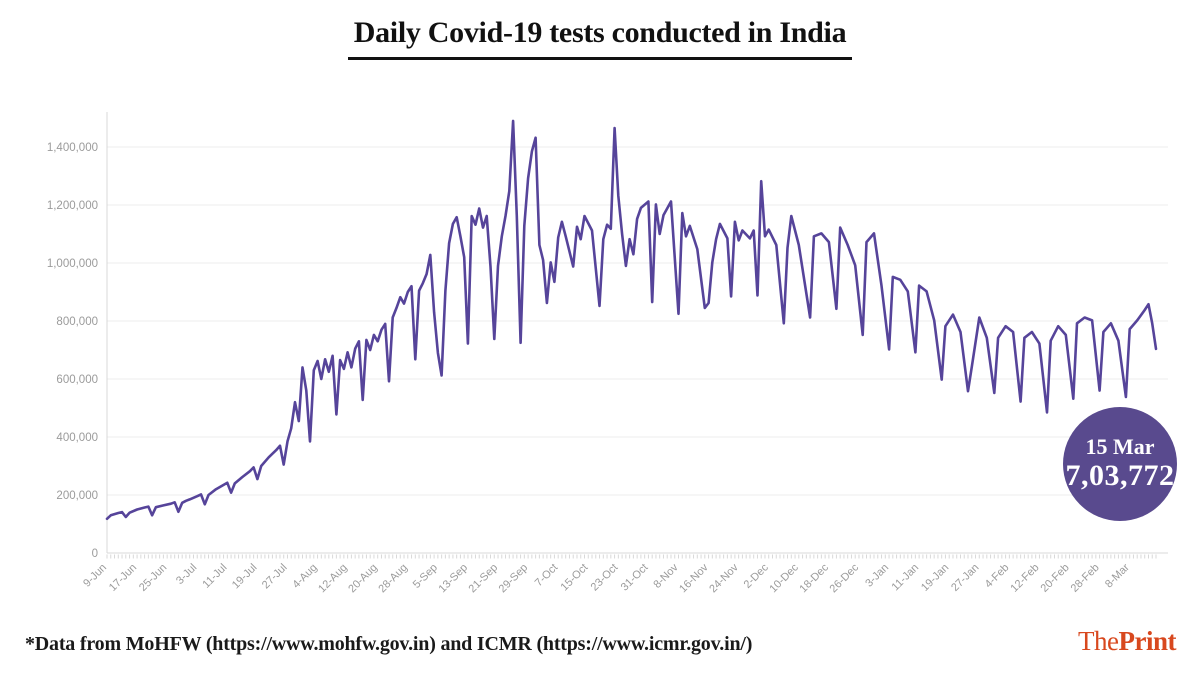  What do you see at coordinates (72, 148) in the screenshot?
I see `y-axis-label: 1,400,000` at bounding box center [72, 148].